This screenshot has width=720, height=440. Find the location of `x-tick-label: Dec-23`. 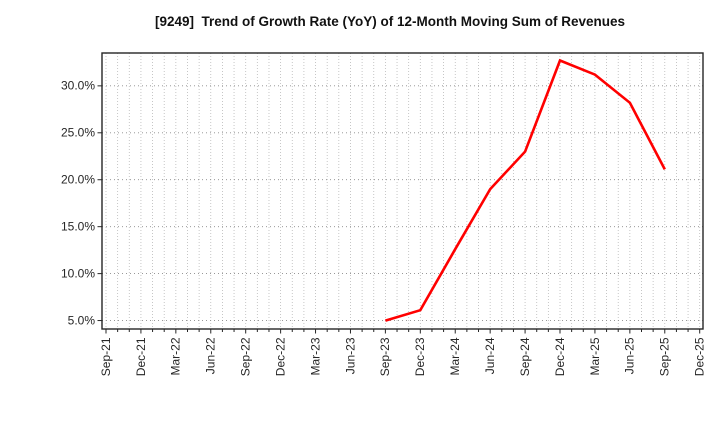

x-tick-label: Dec-23 is located at coordinates (420, 356).